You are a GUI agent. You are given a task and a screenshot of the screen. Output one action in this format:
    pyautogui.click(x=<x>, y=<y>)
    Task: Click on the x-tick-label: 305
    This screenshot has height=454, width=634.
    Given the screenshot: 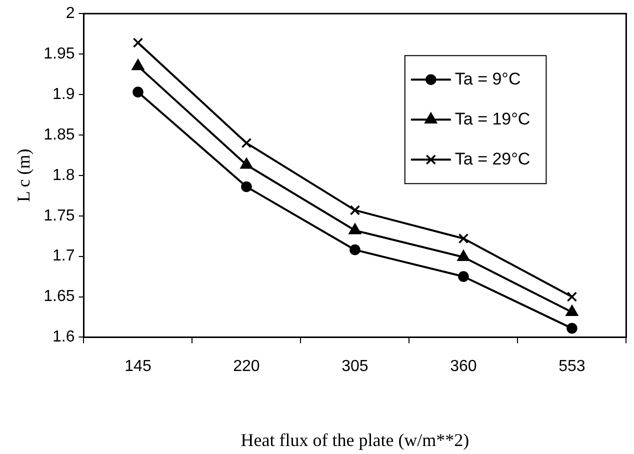 What is the action you would take?
    pyautogui.click(x=355, y=367)
    